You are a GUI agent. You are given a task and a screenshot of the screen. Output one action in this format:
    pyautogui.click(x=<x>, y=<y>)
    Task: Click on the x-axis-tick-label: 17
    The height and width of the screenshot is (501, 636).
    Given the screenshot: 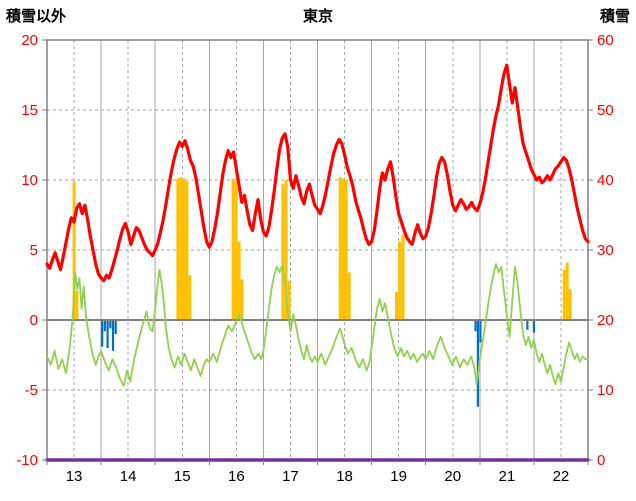 What is the action you would take?
    pyautogui.click(x=290, y=476)
    